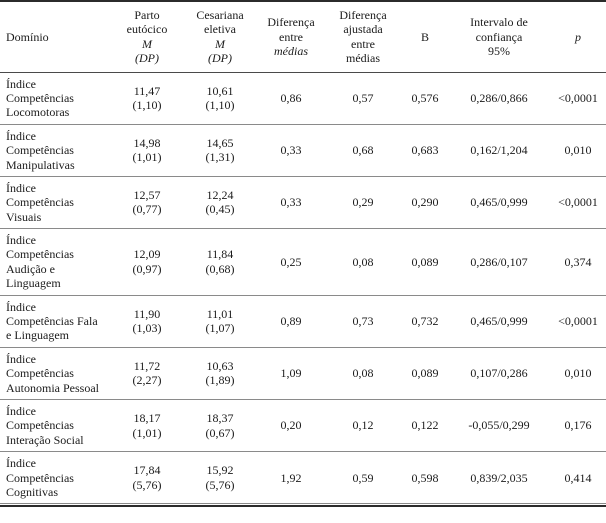 Image resolution: width=606 pixels, height=523 pixels. What do you see at coordinates (499, 478) in the screenshot?
I see `cell-intervalo-confianca: 0,839/2,035` at bounding box center [499, 478].